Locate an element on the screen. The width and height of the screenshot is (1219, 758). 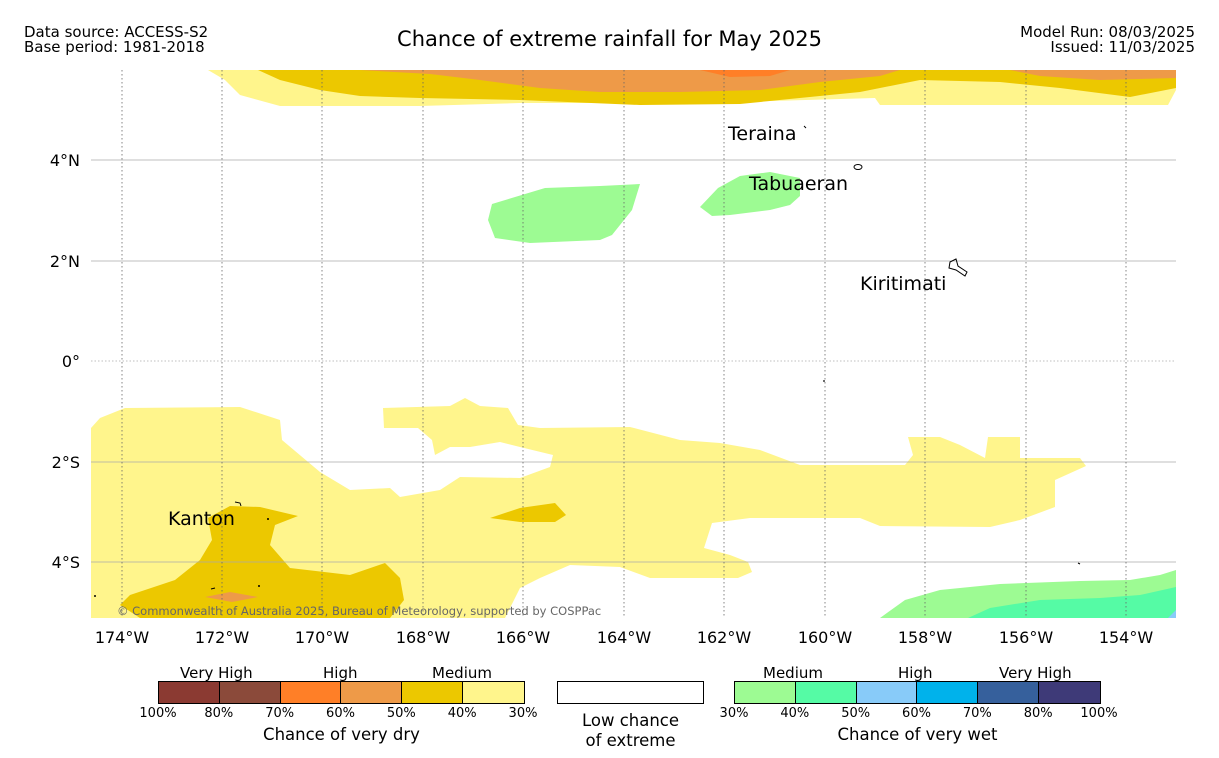
legend-low-swatch is located at coordinates (630, 692).